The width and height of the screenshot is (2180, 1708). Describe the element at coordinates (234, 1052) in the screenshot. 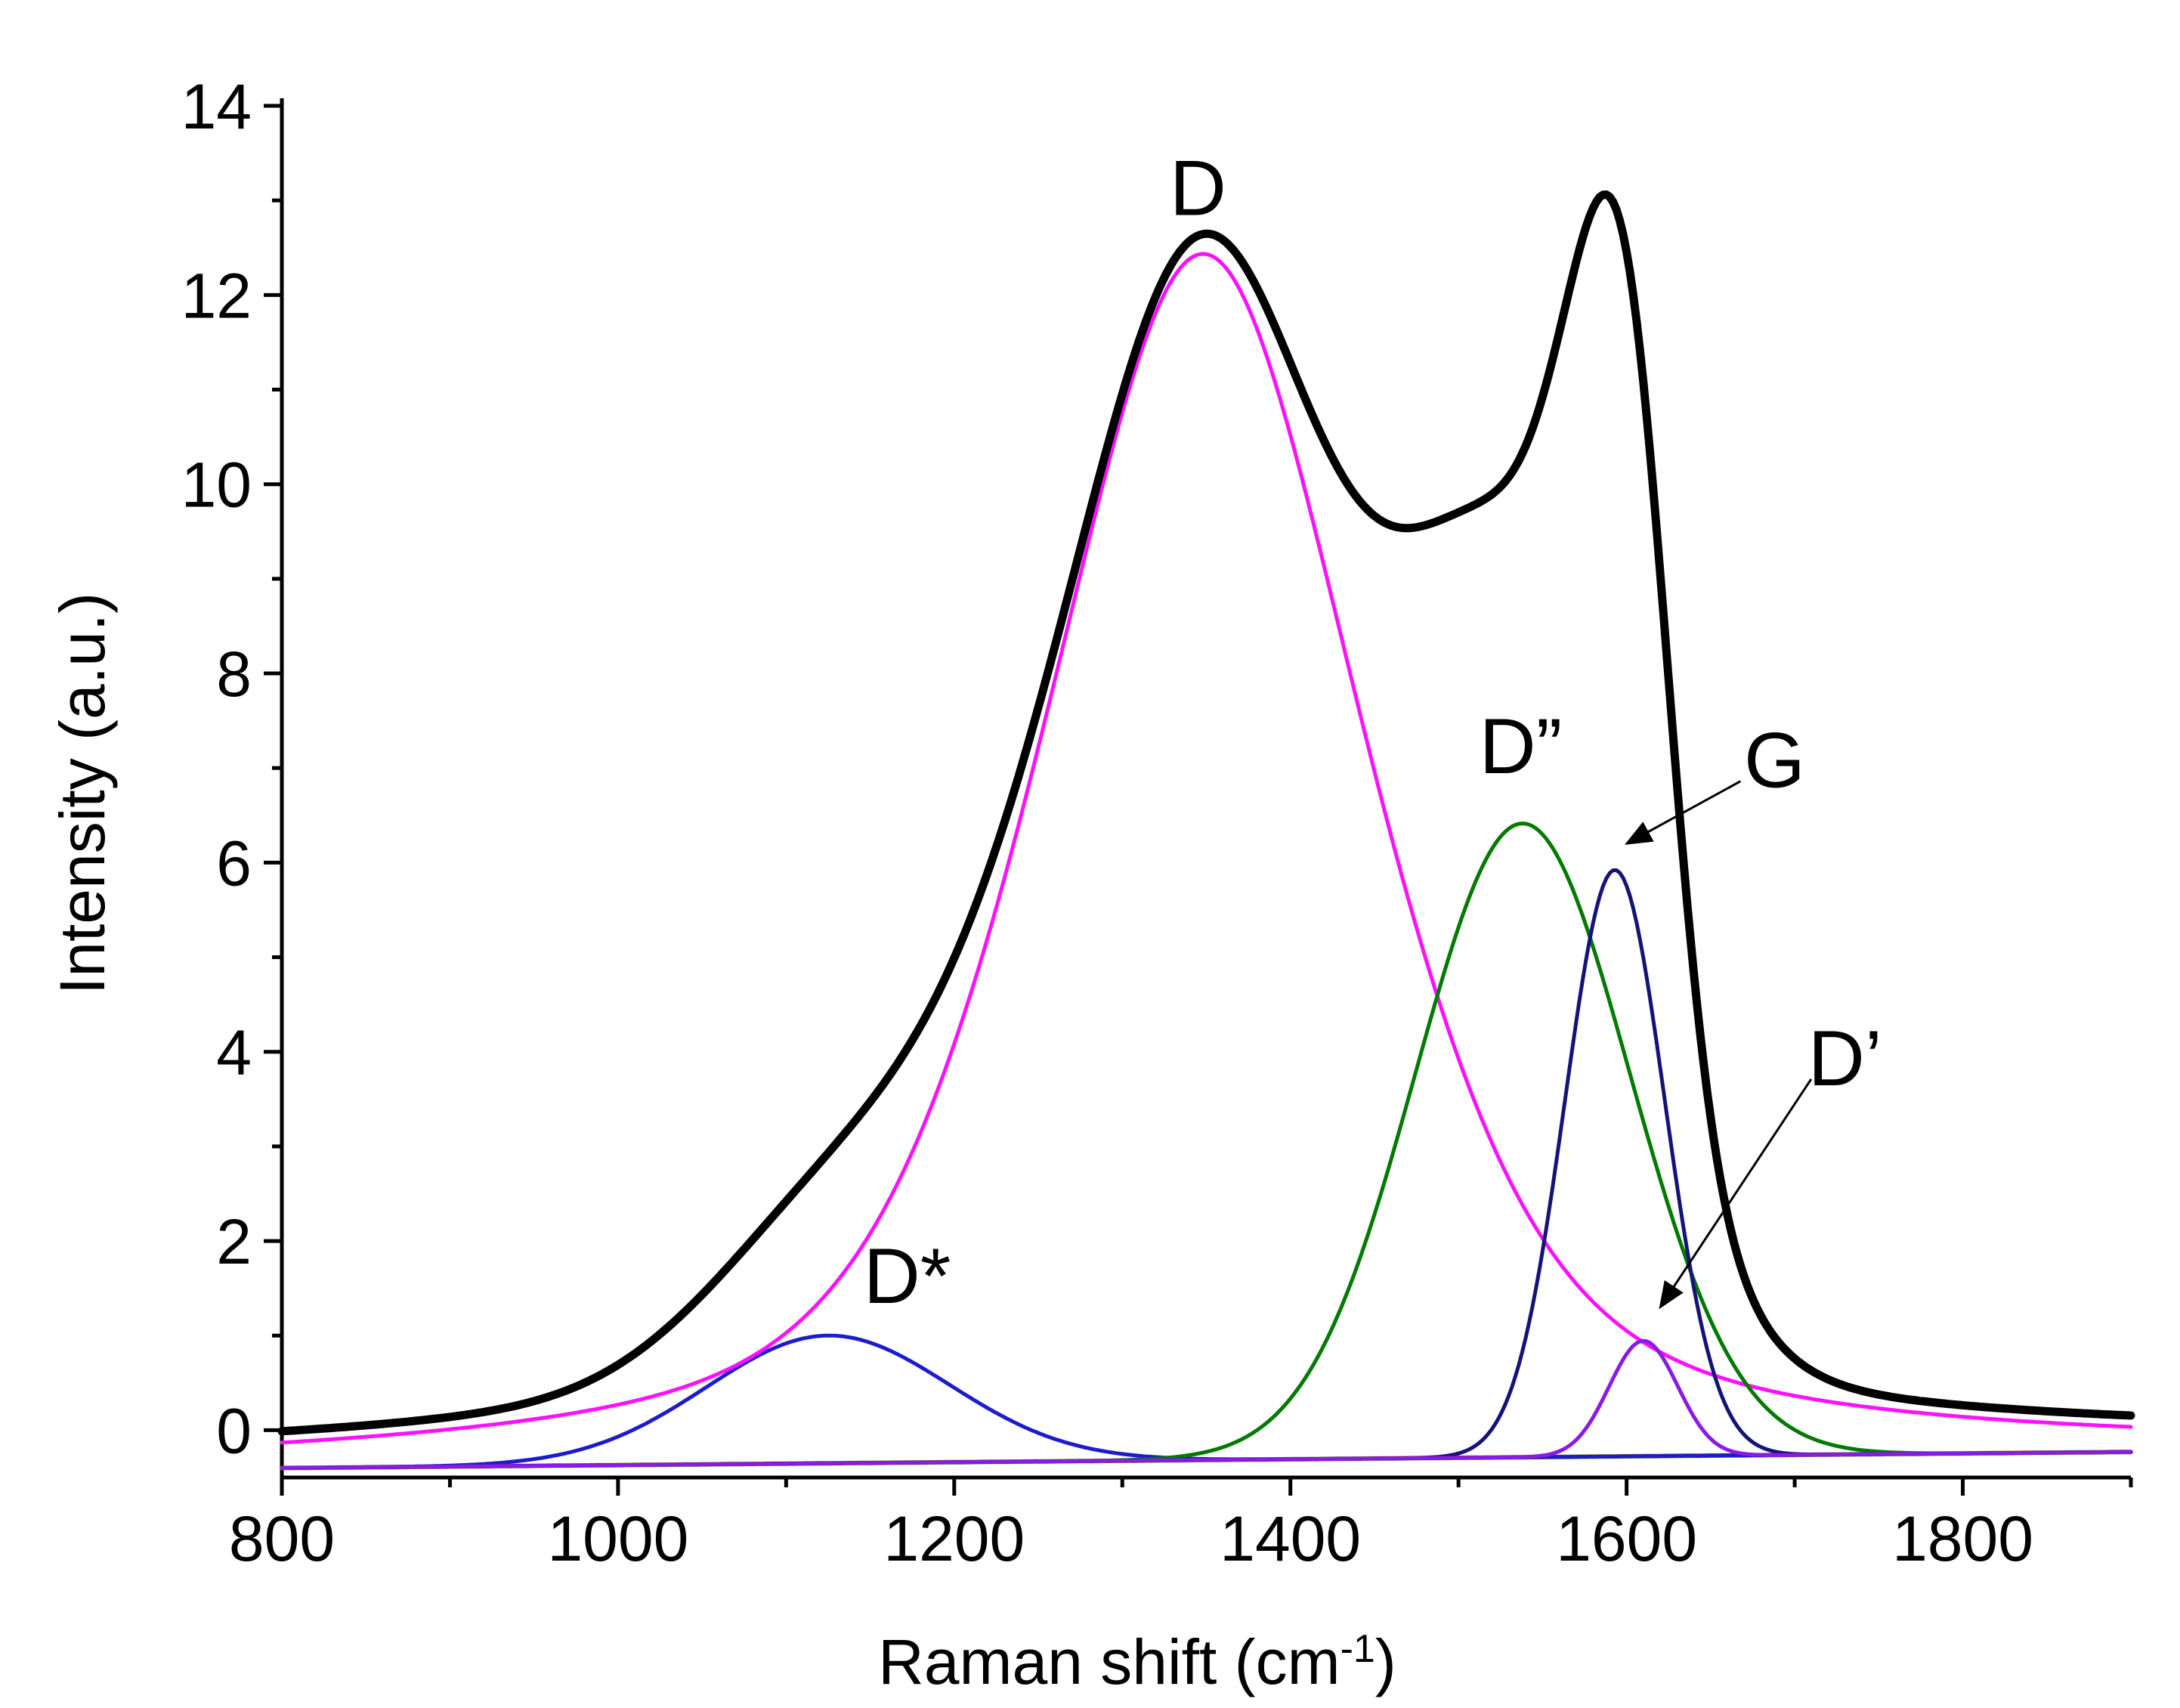

I see `y-tick-label: 4` at that location.